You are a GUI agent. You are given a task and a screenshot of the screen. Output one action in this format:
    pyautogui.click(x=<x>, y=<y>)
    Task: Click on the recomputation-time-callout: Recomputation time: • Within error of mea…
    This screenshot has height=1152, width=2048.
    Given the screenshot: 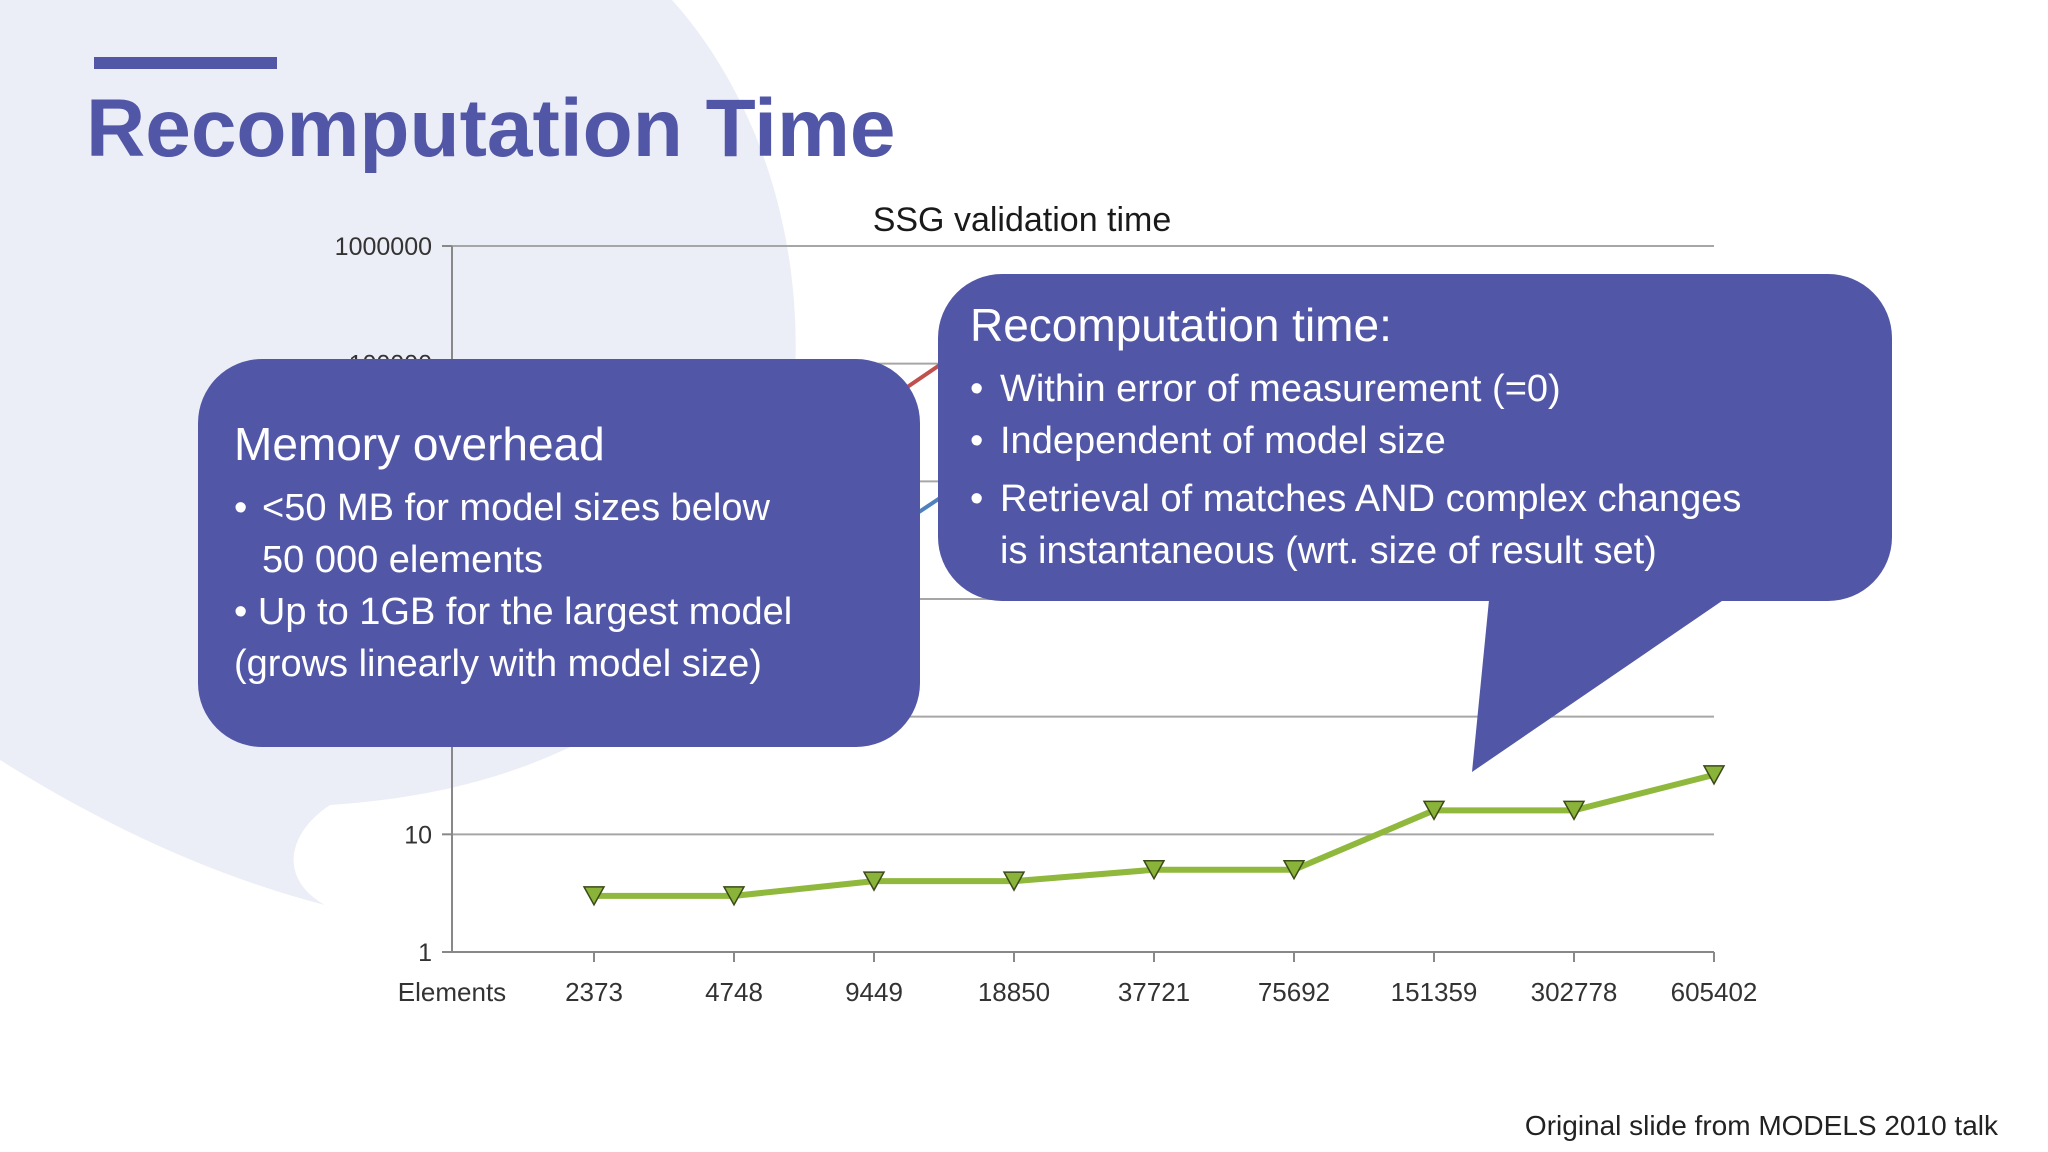 What is the action you would take?
    pyautogui.click(x=1415, y=437)
    